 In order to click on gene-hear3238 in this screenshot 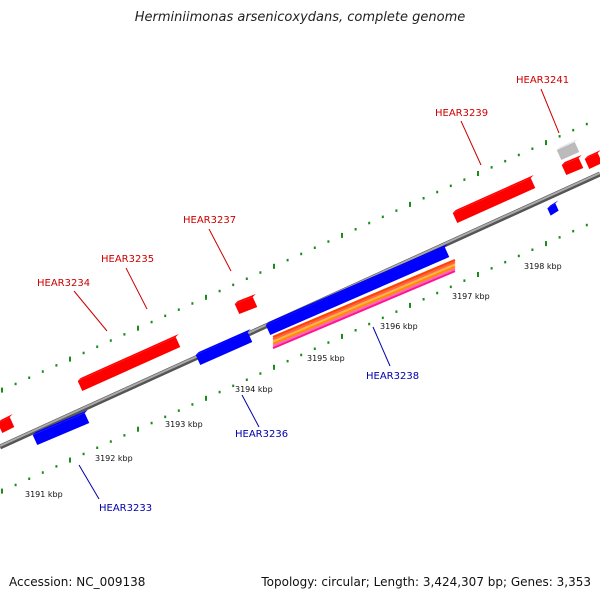, I will do `click(357, 289)`.